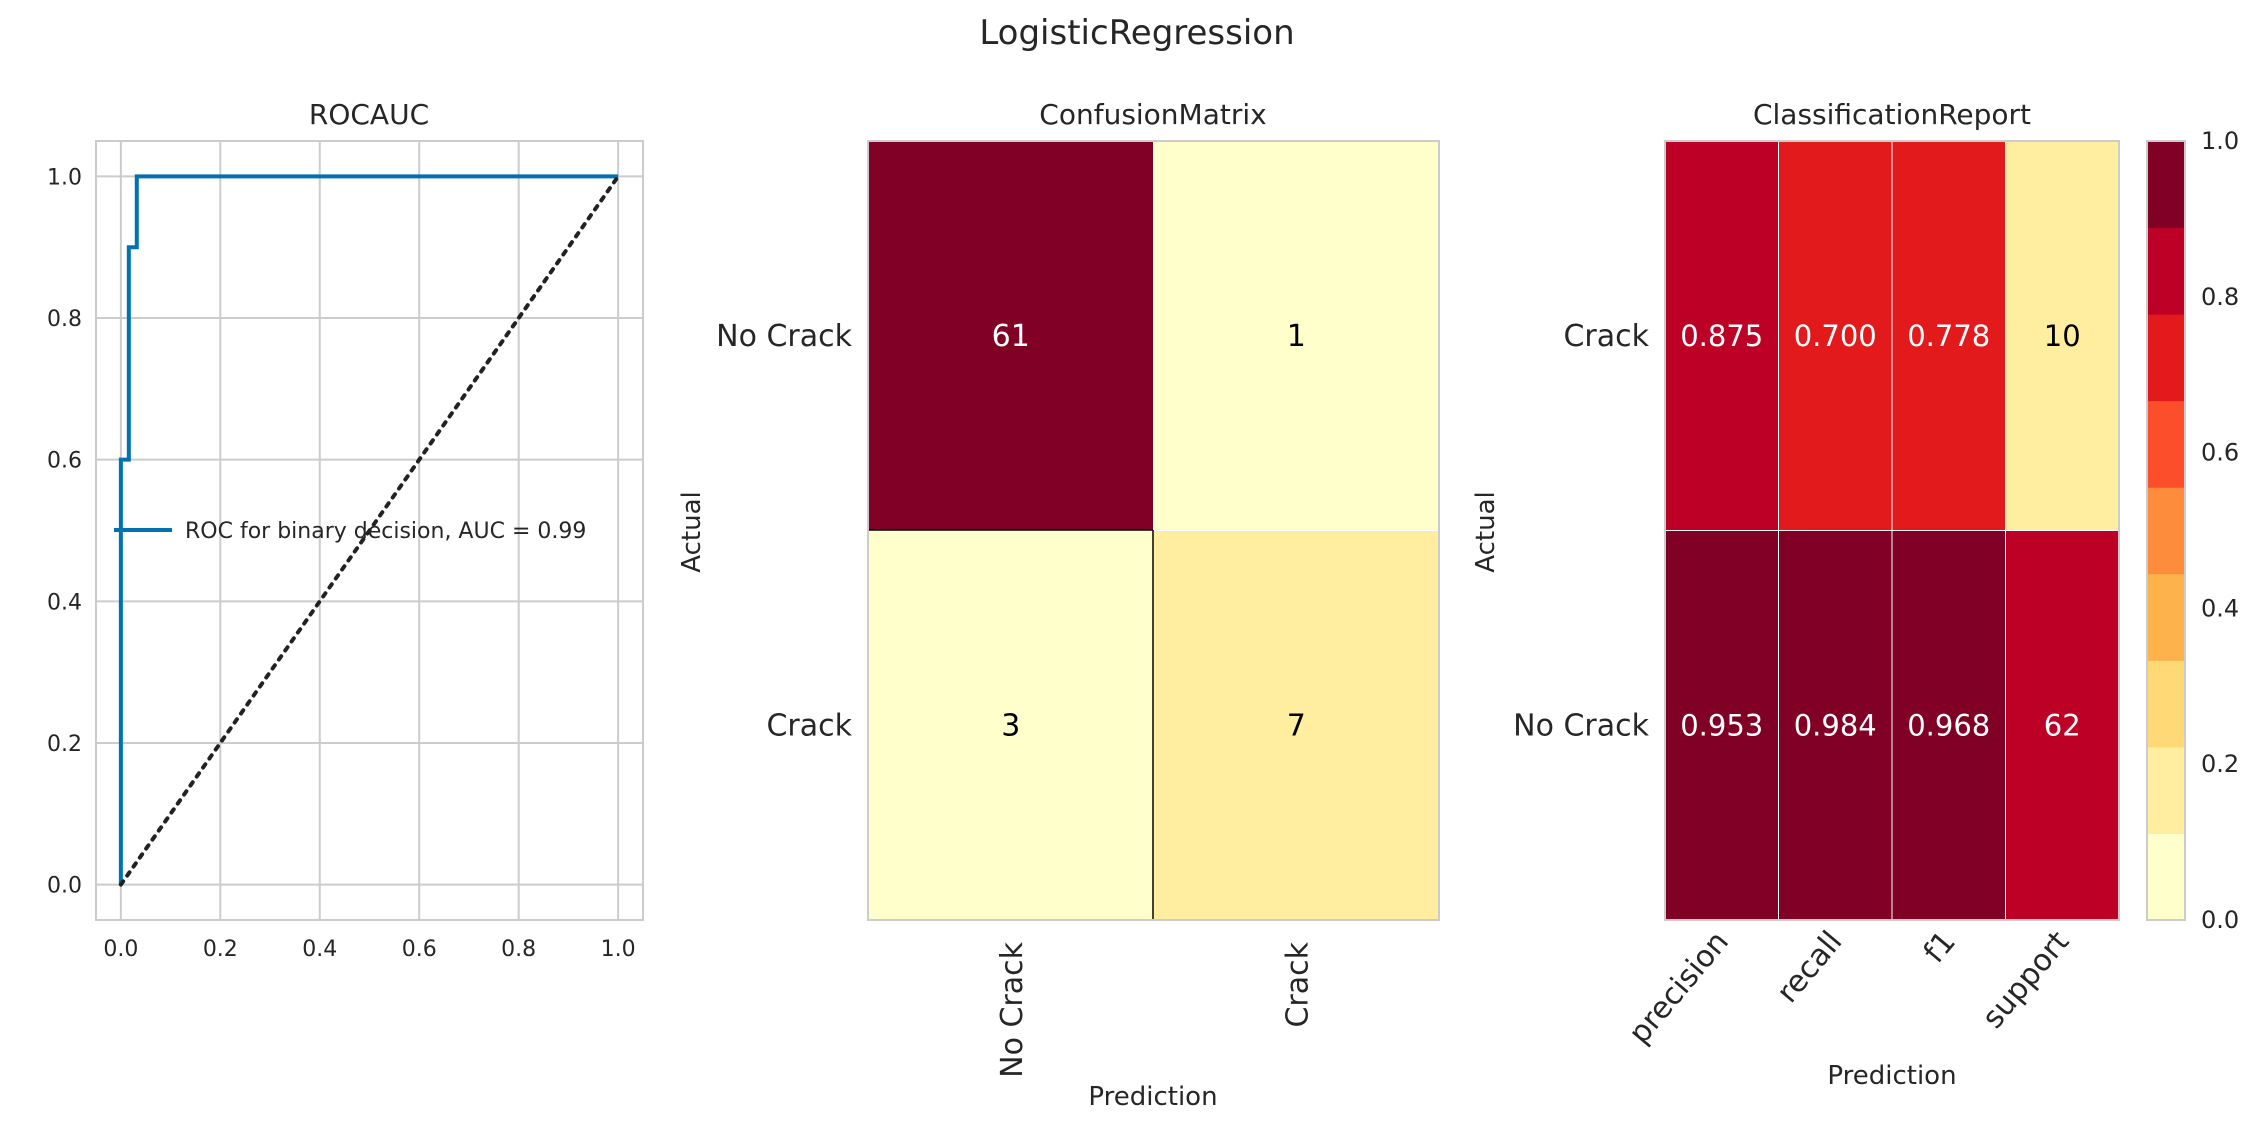 Image resolution: width=2260 pixels, height=1132 pixels. Describe the element at coordinates (220, 949) in the screenshot. I see `roc-x-tick-label: 0.2` at that location.